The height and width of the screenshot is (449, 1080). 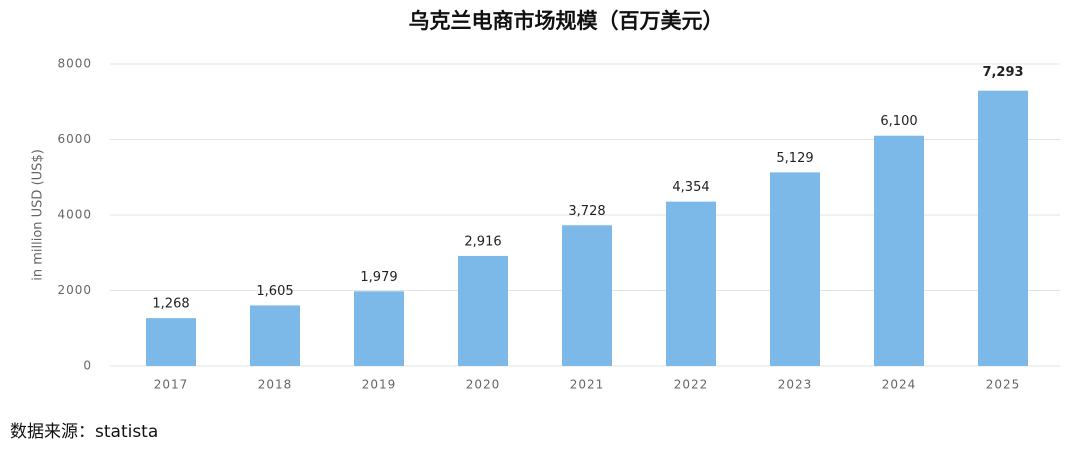 I want to click on value-label: 1,605, so click(x=274, y=291).